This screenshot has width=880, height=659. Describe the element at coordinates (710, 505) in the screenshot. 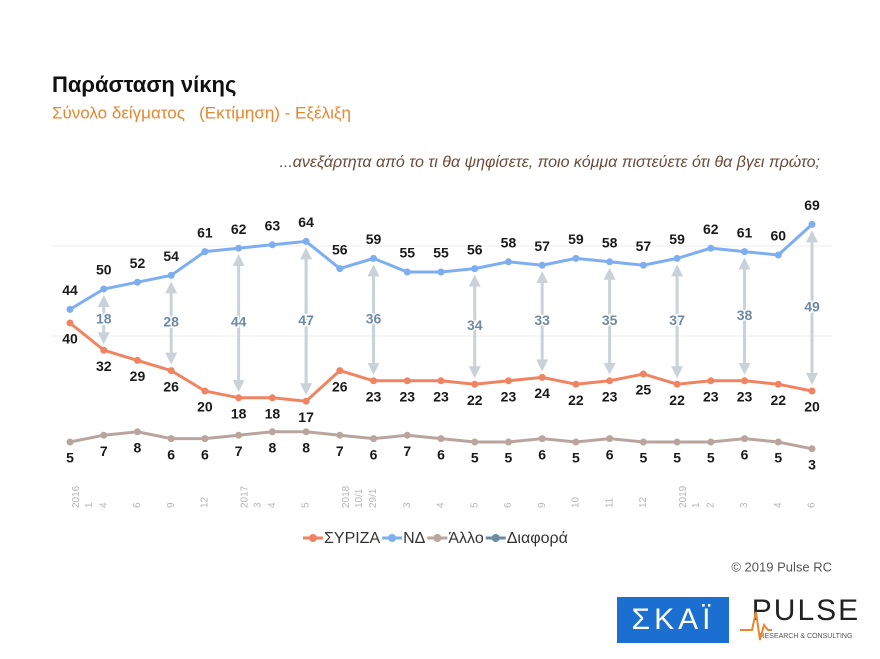

I see `x-tick-label: 2` at that location.